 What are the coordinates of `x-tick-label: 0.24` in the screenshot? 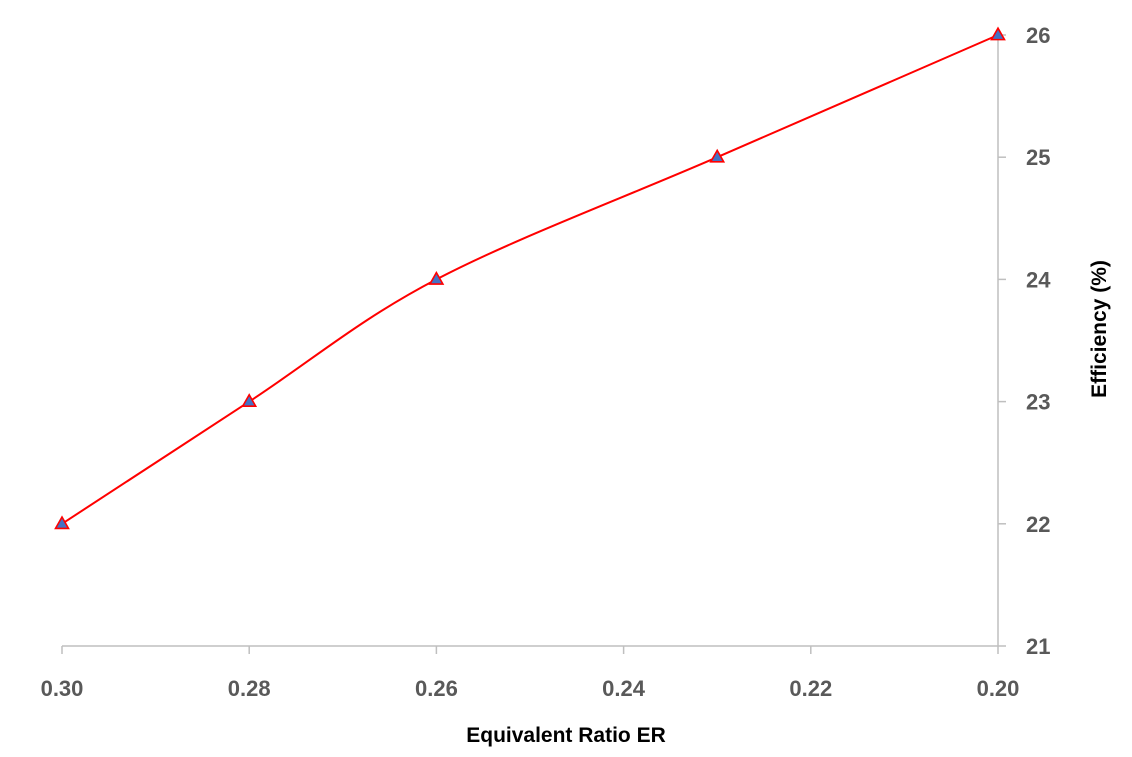 It's located at (624, 688).